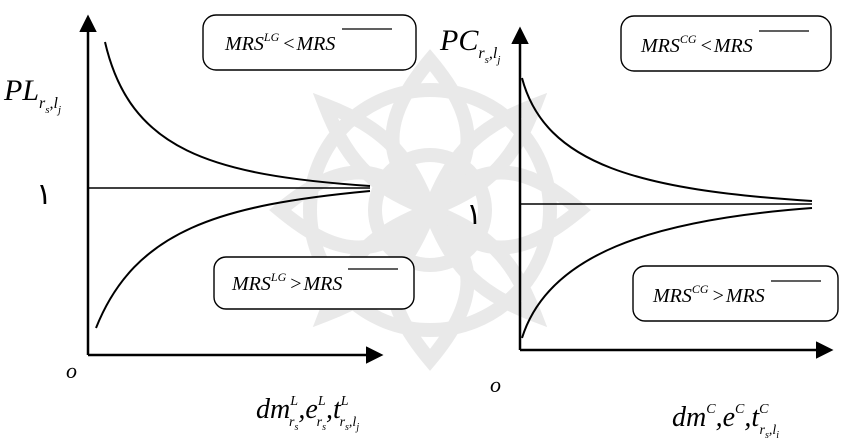  I want to click on svg-text:MRSLG<MRS: MRSLG < MRS, so click(279, 42).